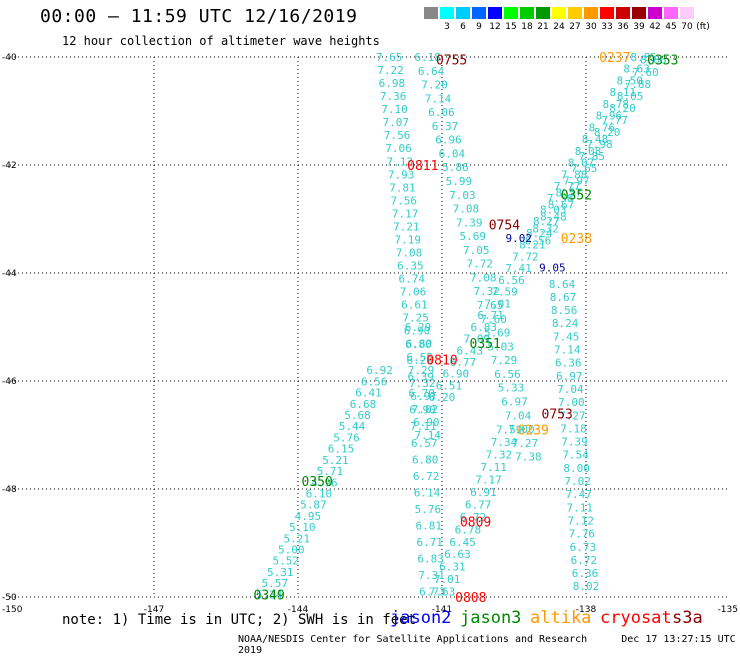 The height and width of the screenshot is (656, 740). What do you see at coordinates (423, 396) in the screenshot?
I see `wave-height-value: 6.97` at bounding box center [423, 396].